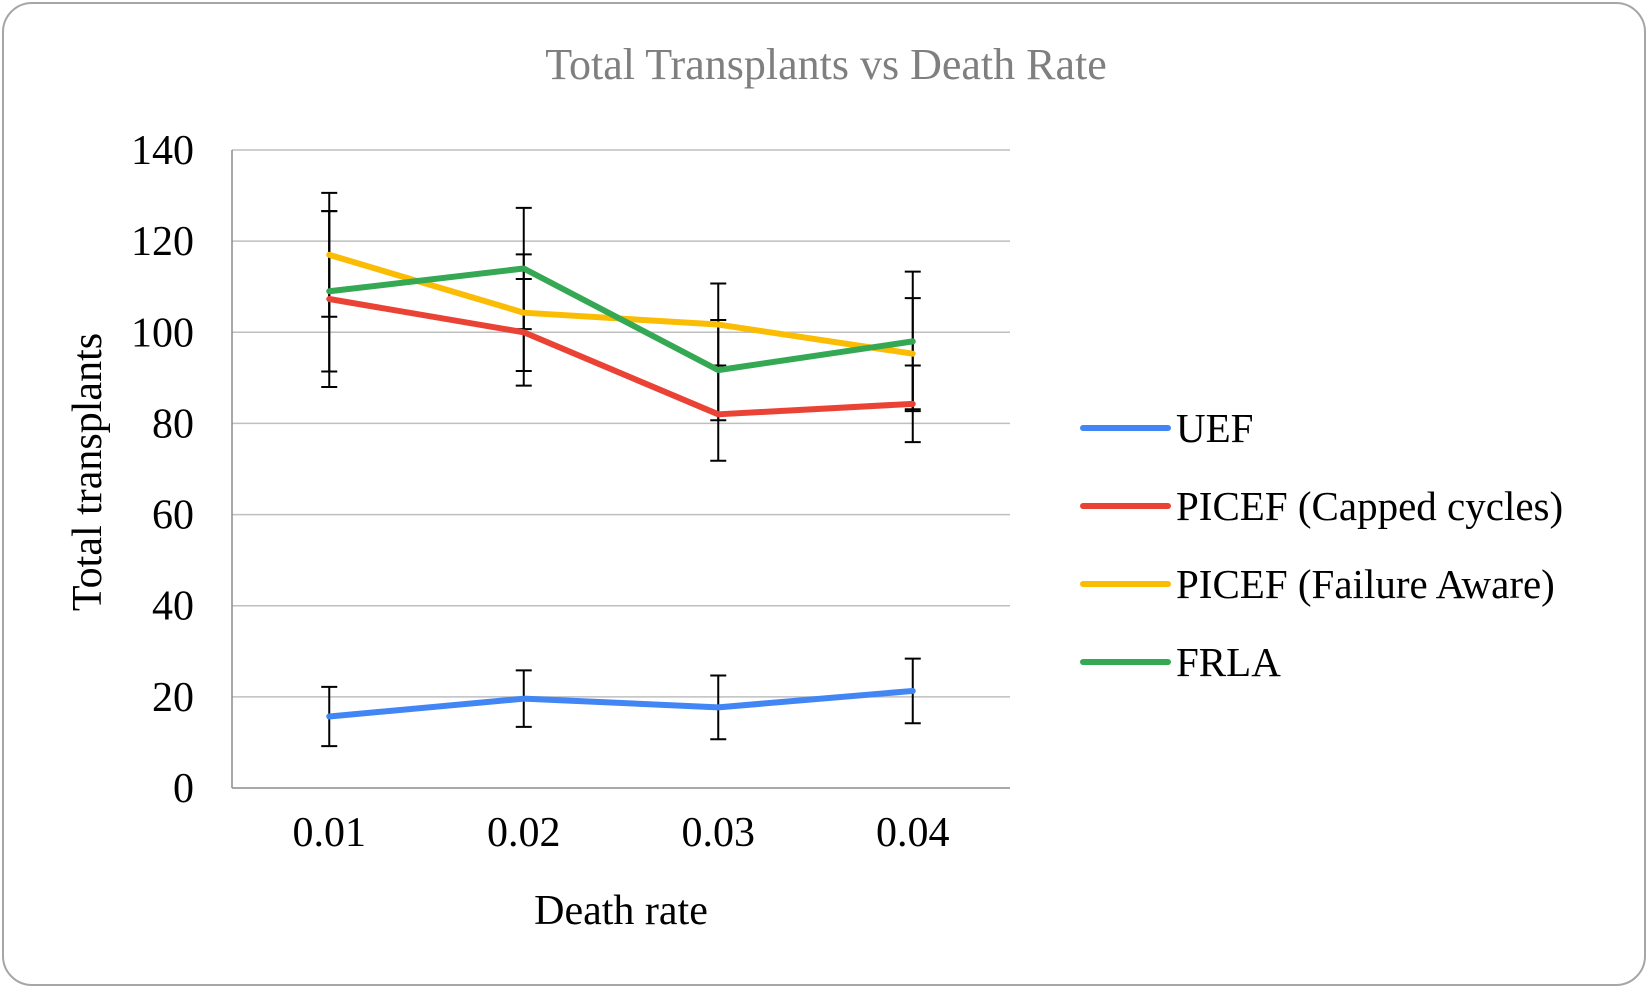 The image size is (1652, 992). I want to click on chart-title: Total Transplants vs Death Rate, so click(826, 64).